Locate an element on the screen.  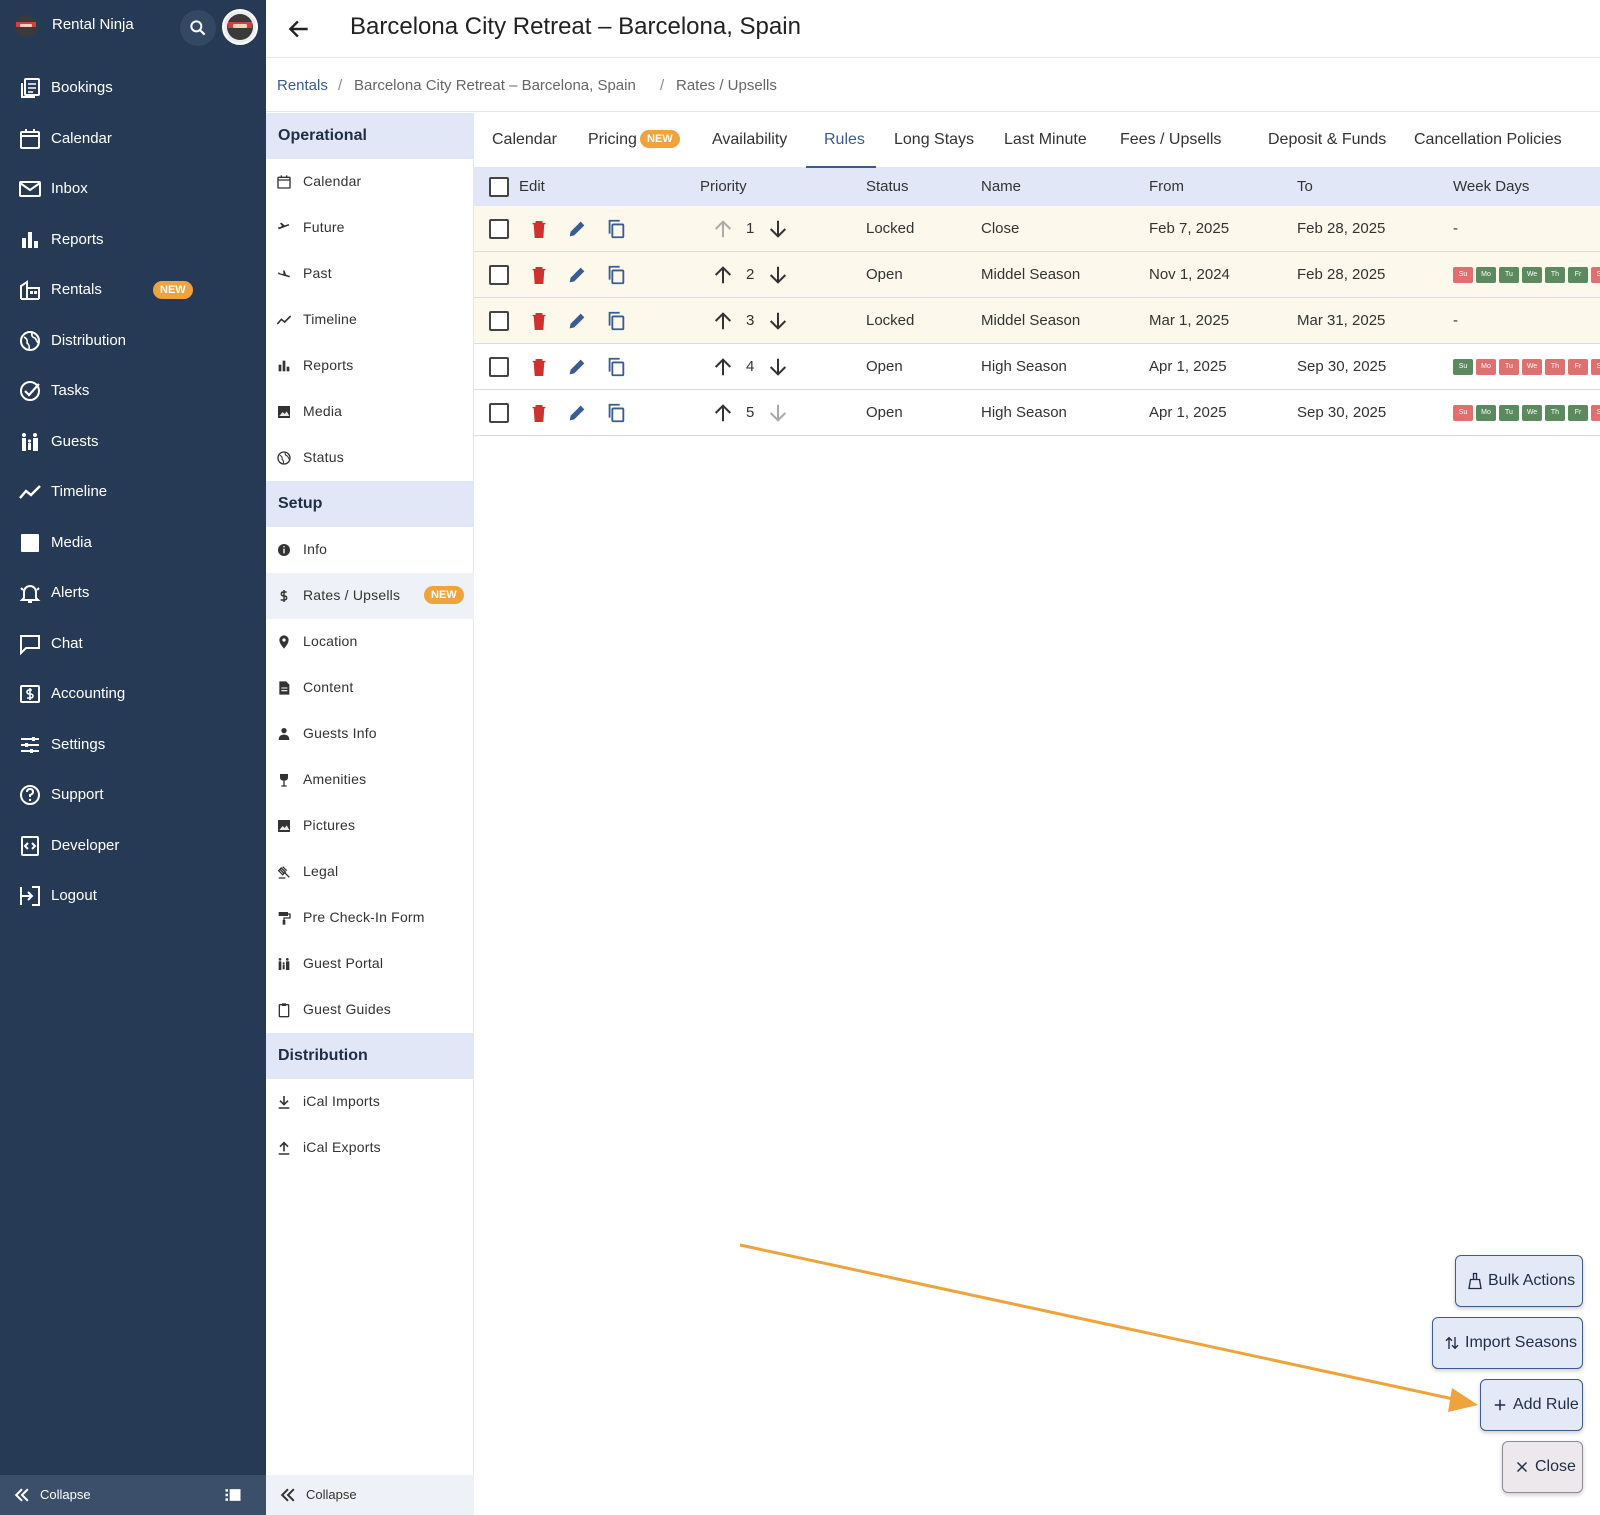
priority-value: 1 is located at coordinates (750, 228).